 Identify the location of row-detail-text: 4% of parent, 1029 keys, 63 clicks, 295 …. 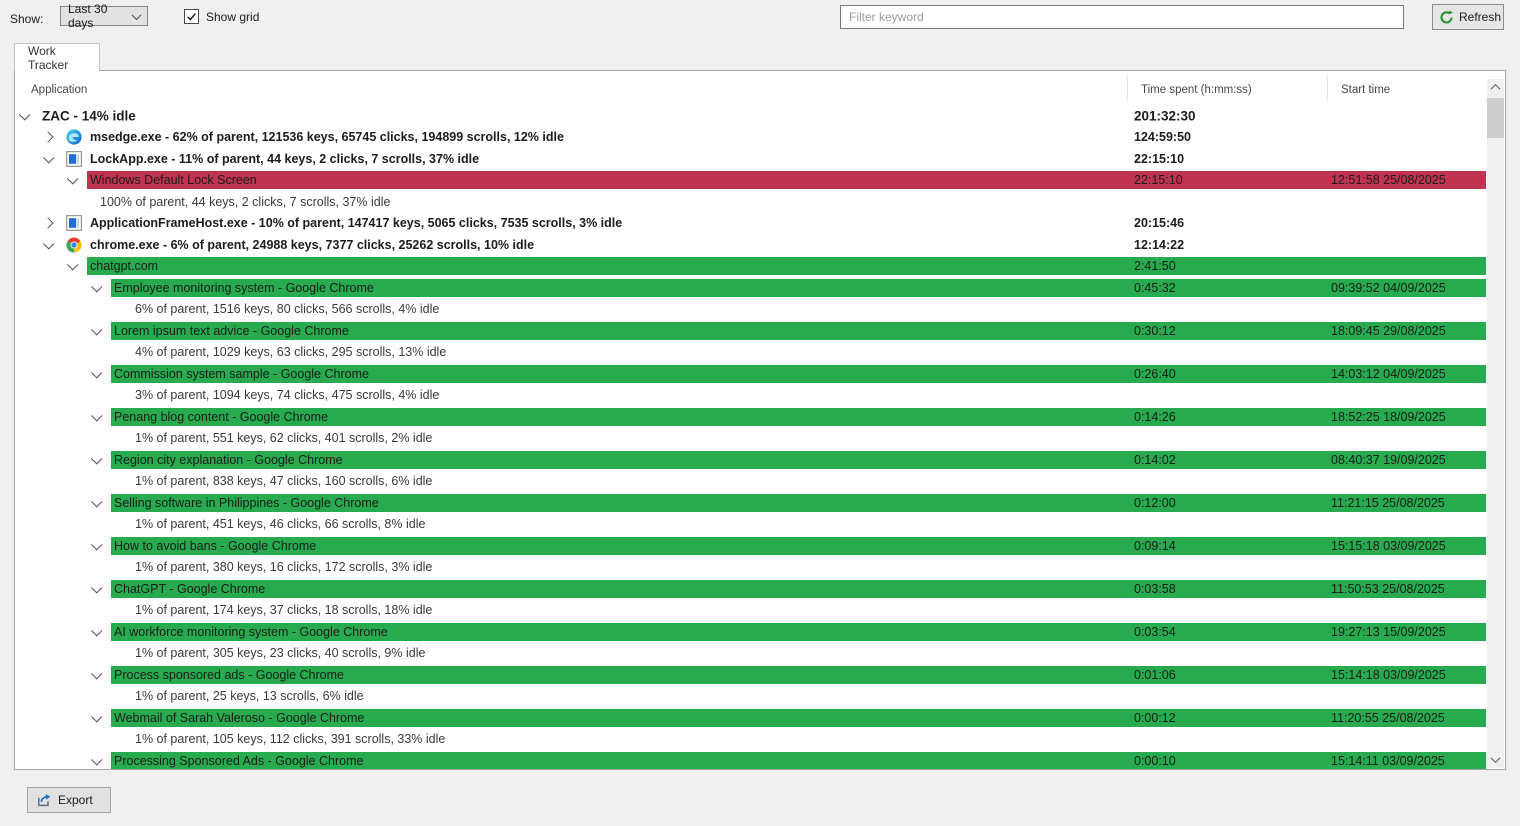
(291, 352).